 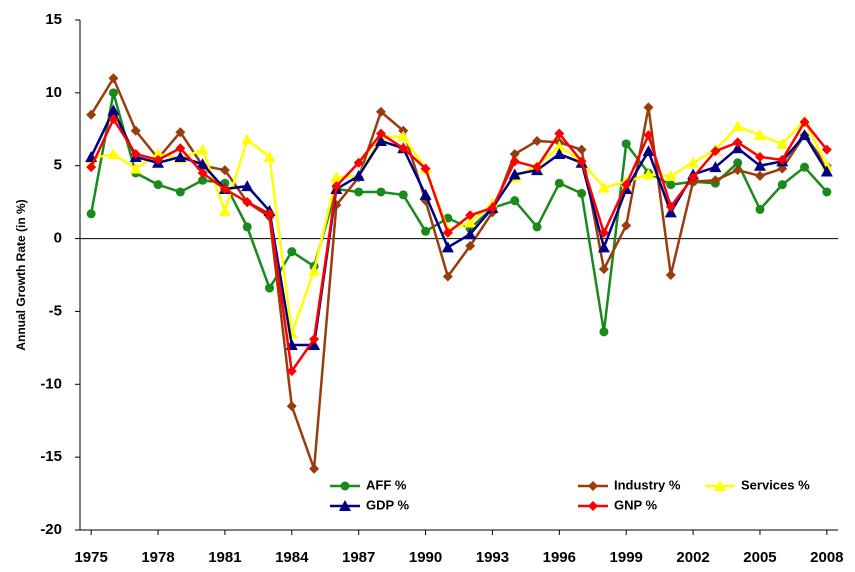 I want to click on x-tick-label: 1981, so click(x=224, y=557).